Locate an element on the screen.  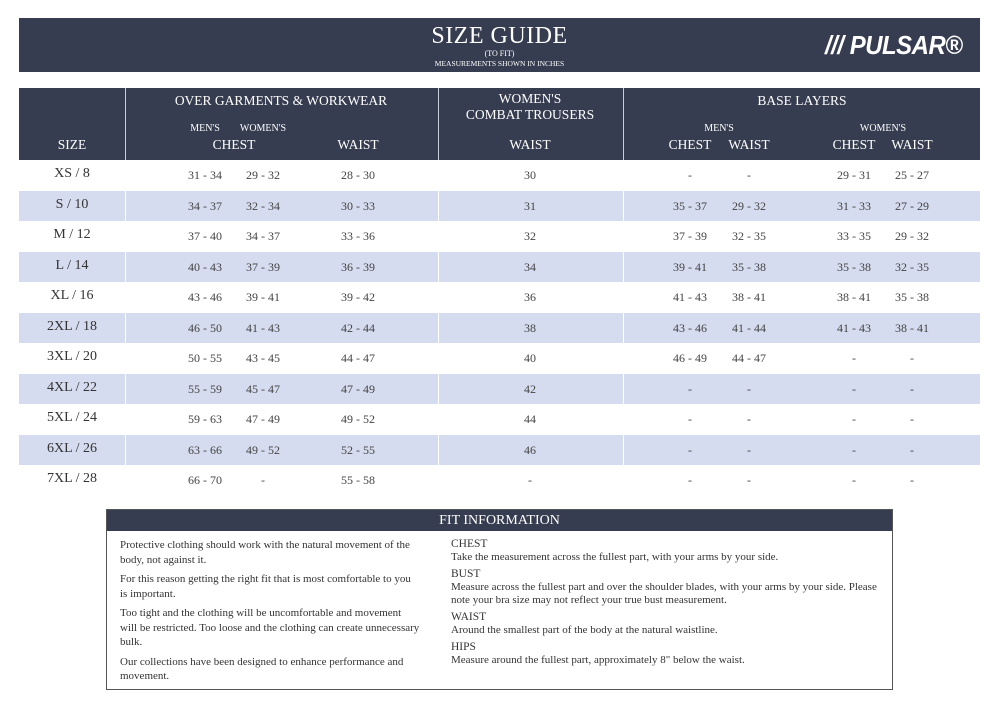
cell-size: 5XL / 24 is located at coordinates (72, 417).